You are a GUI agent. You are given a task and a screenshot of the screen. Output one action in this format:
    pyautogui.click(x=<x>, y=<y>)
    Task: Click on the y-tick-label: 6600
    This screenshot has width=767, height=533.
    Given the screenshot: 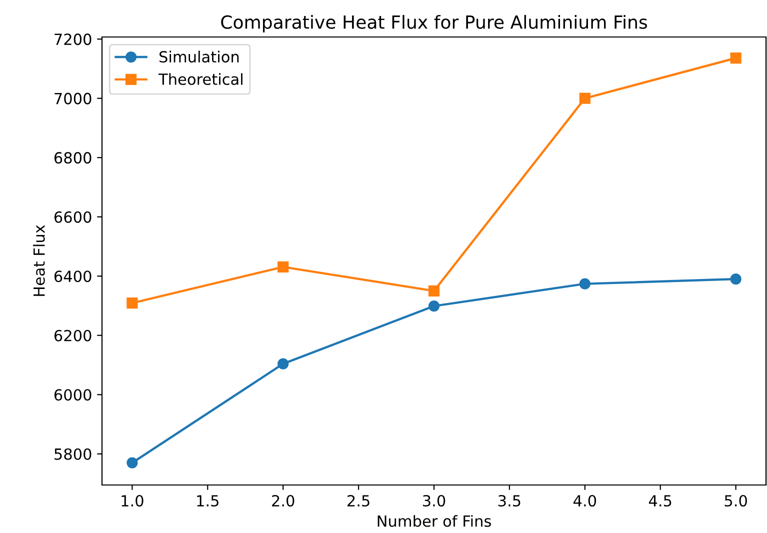 What is the action you would take?
    pyautogui.click(x=73, y=217)
    